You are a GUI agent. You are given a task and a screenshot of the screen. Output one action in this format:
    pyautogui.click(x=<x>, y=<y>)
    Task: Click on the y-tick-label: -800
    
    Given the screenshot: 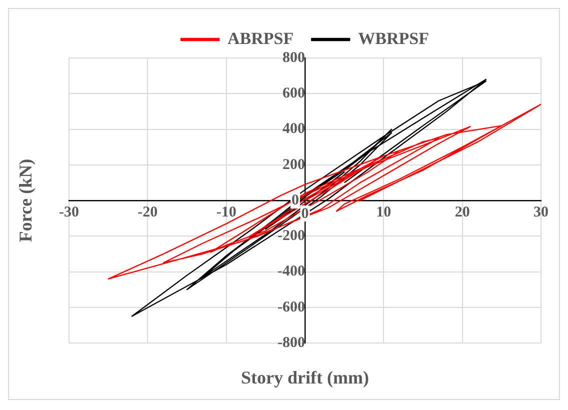 What is the action you would take?
    pyautogui.click(x=291, y=342)
    